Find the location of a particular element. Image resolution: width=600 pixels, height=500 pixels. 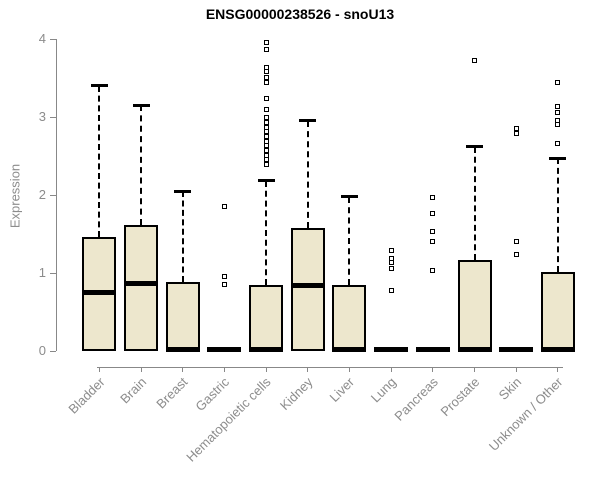

x-axis-category-label: Gastric is located at coordinates (212, 394).